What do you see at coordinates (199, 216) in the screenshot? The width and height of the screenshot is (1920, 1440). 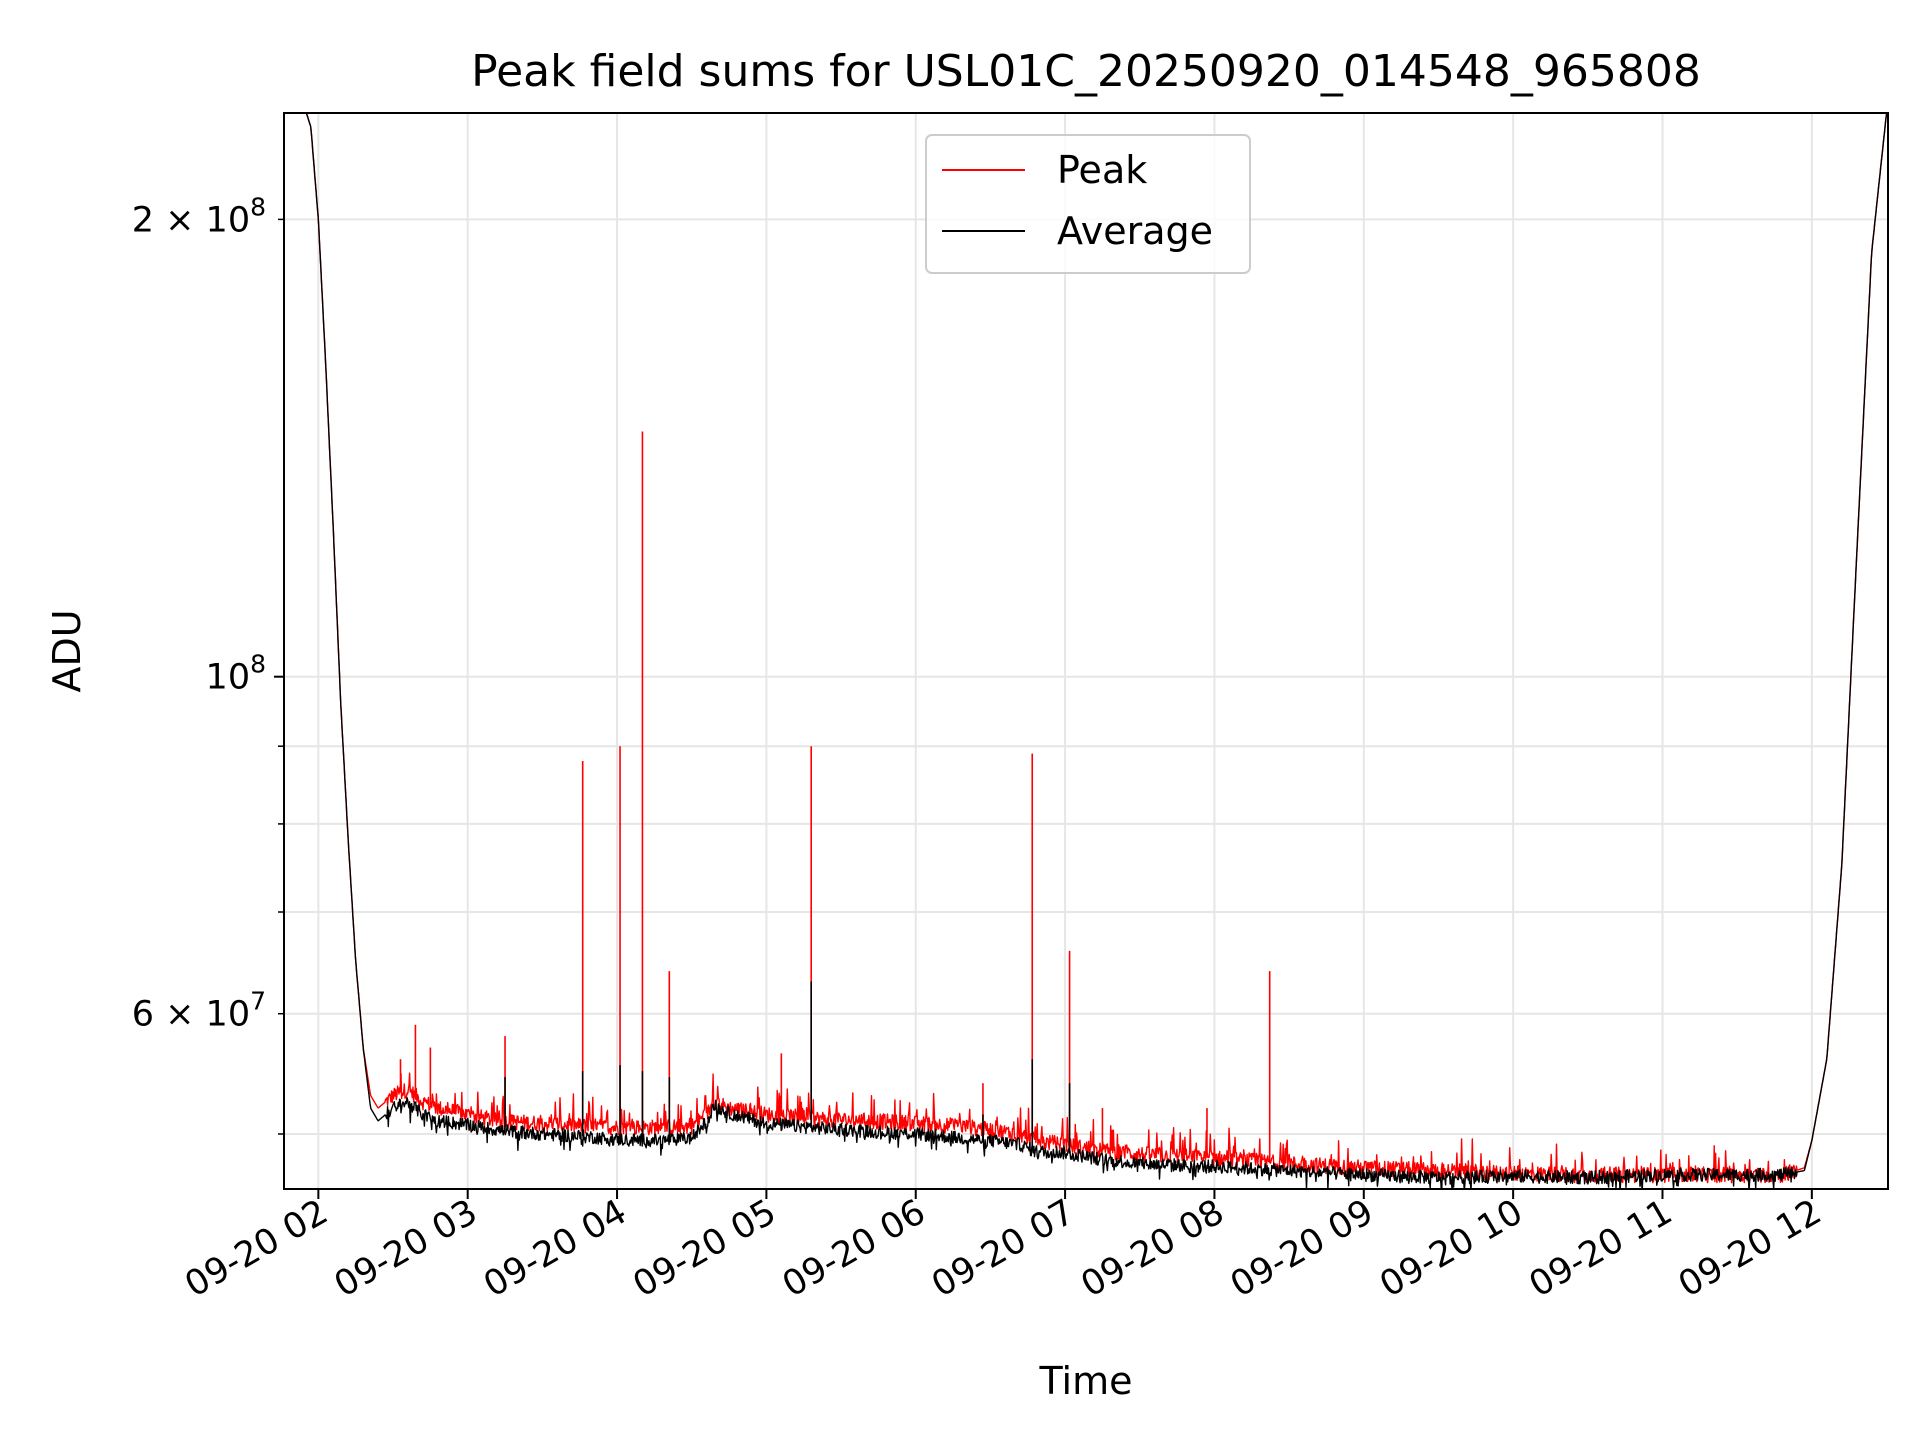 I see `y-tick-label: 2 × 108` at bounding box center [199, 216].